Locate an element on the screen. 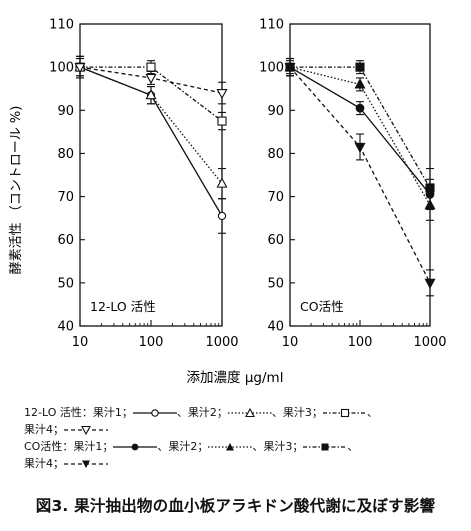  y-axis-label: 酵素活性 （コントロール %) is located at coordinates (16, 190).